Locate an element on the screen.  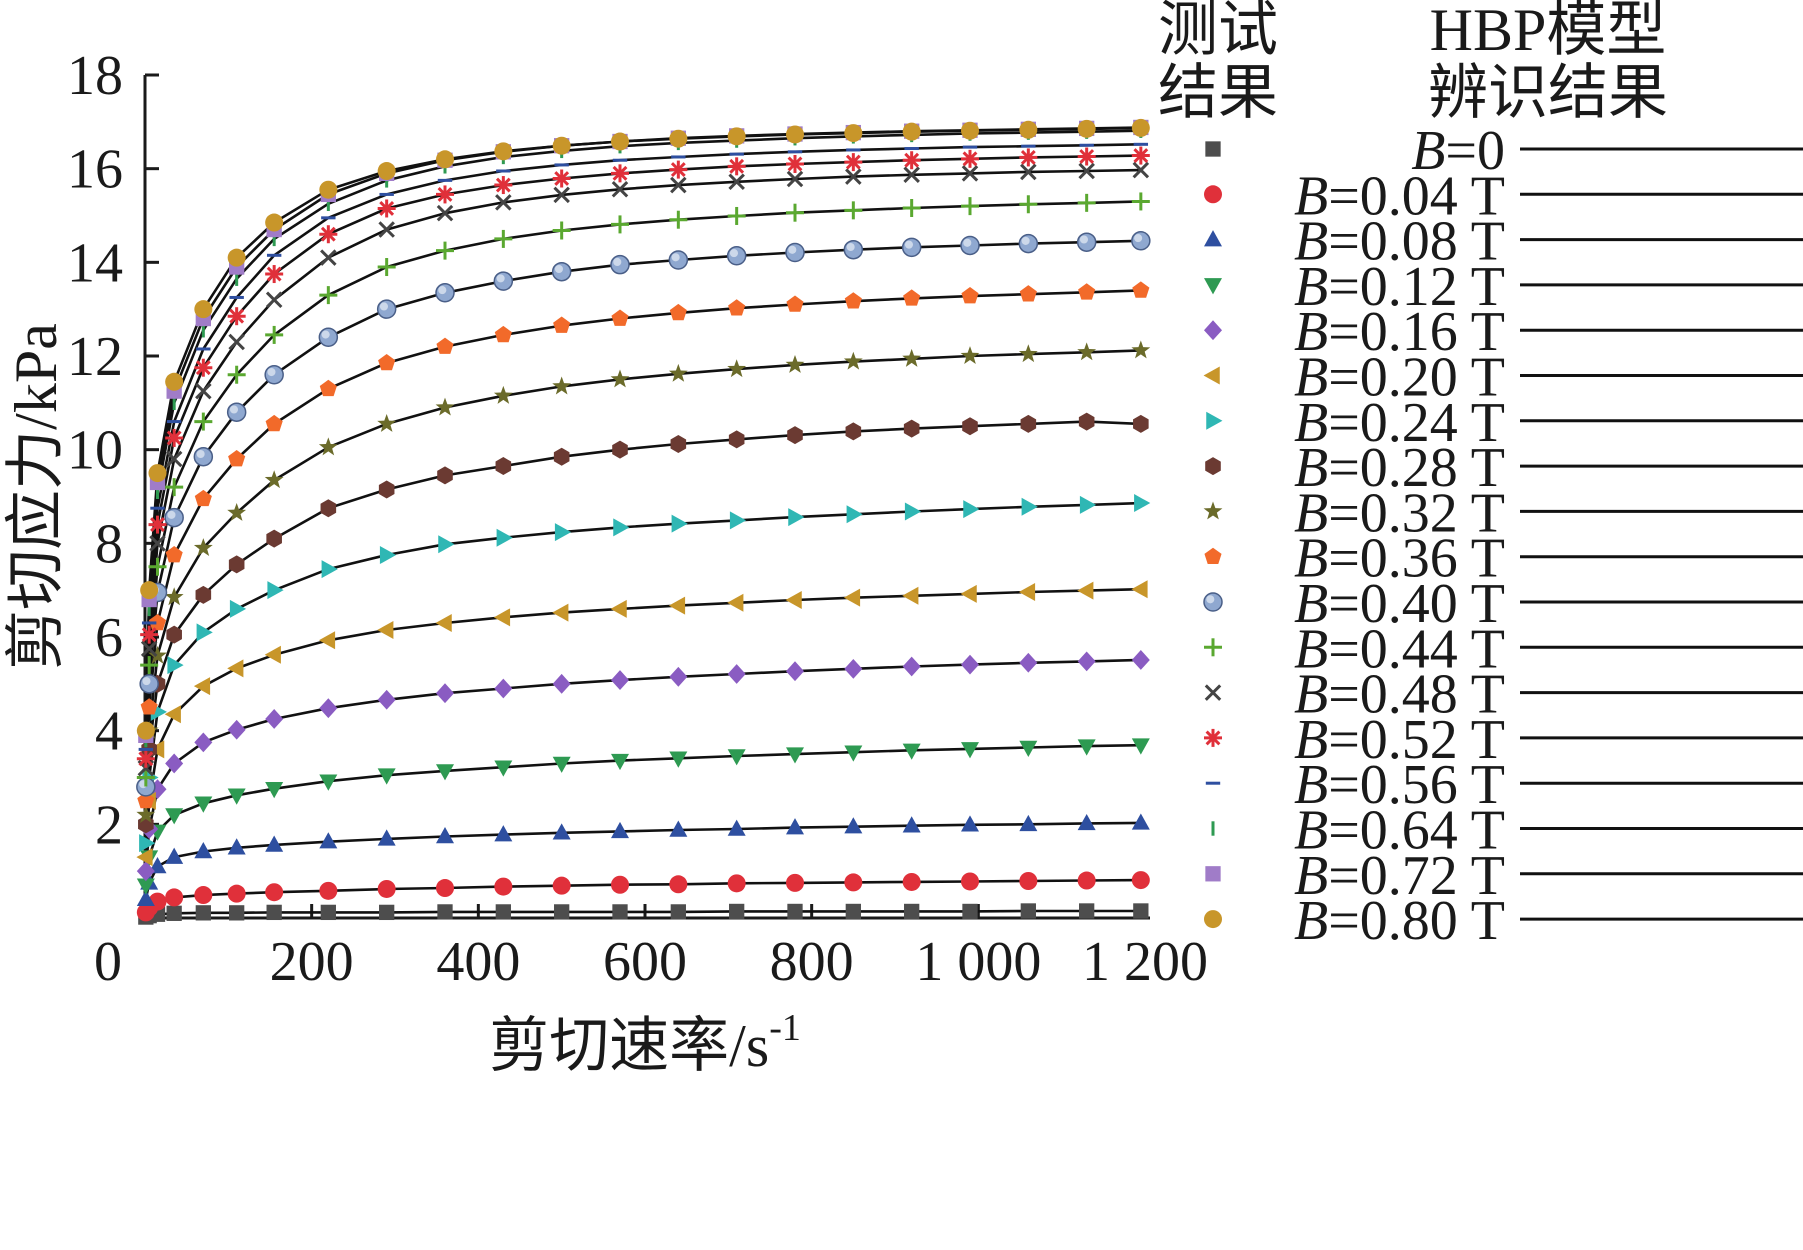
legend-label: B=0.28 T is located at coordinates (1399, 468).